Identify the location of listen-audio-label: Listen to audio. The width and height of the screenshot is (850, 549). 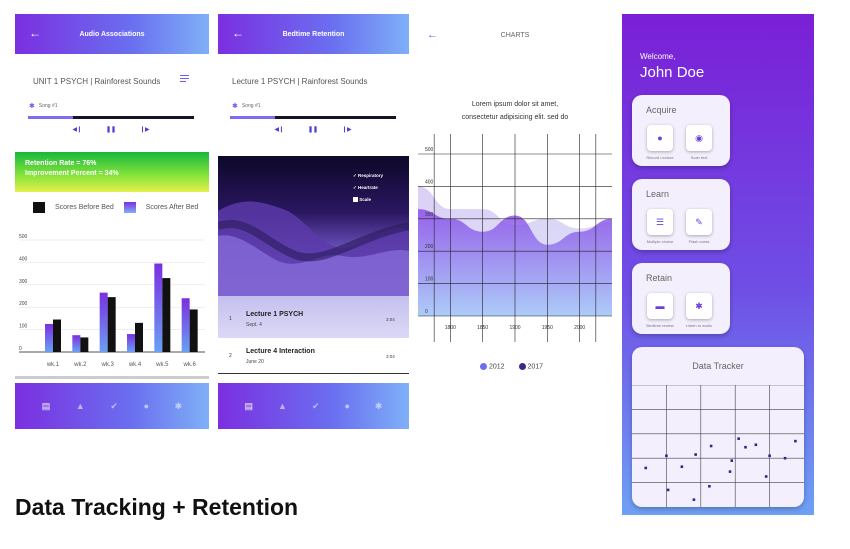
(699, 325).